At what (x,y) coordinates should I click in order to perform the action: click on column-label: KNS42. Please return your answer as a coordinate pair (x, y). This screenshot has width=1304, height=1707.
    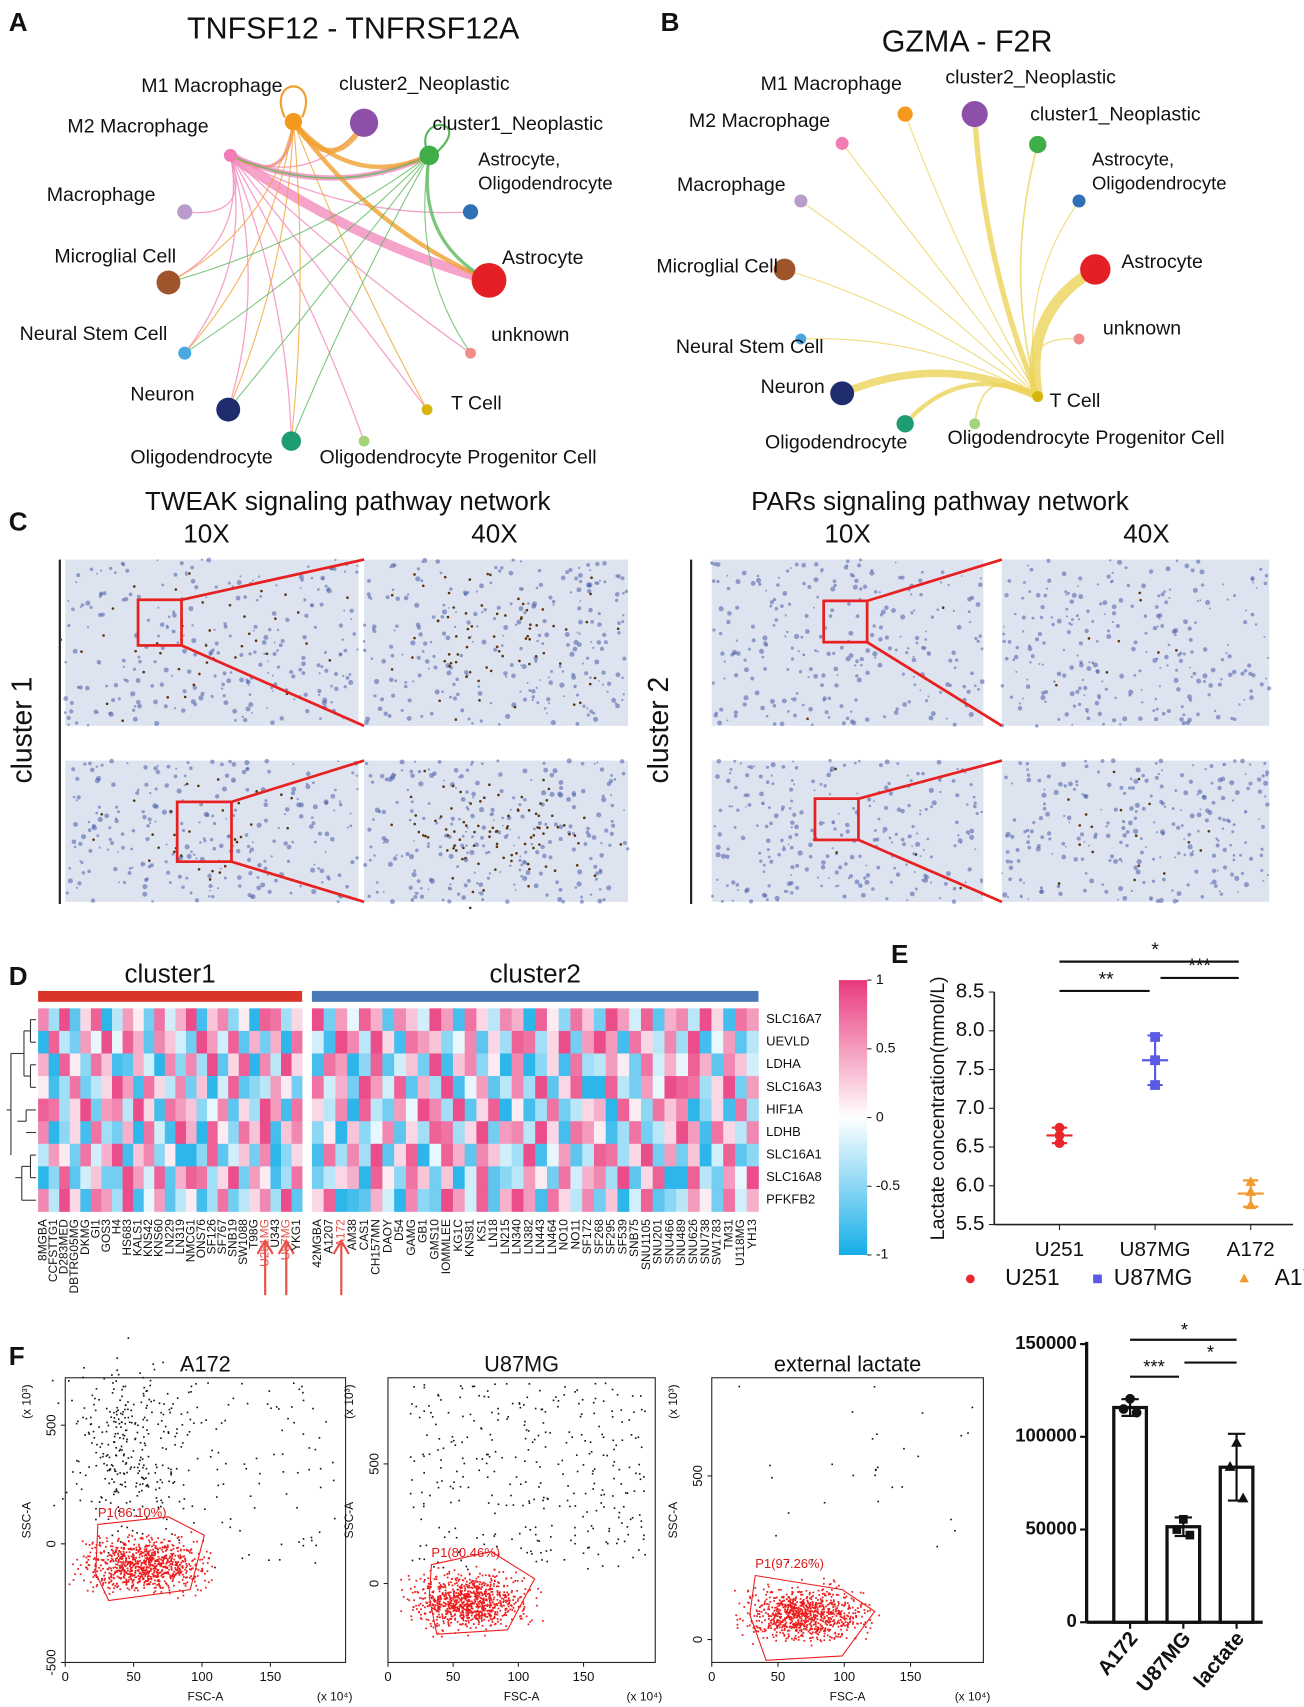
    Looking at the image, I should click on (148, 1238).